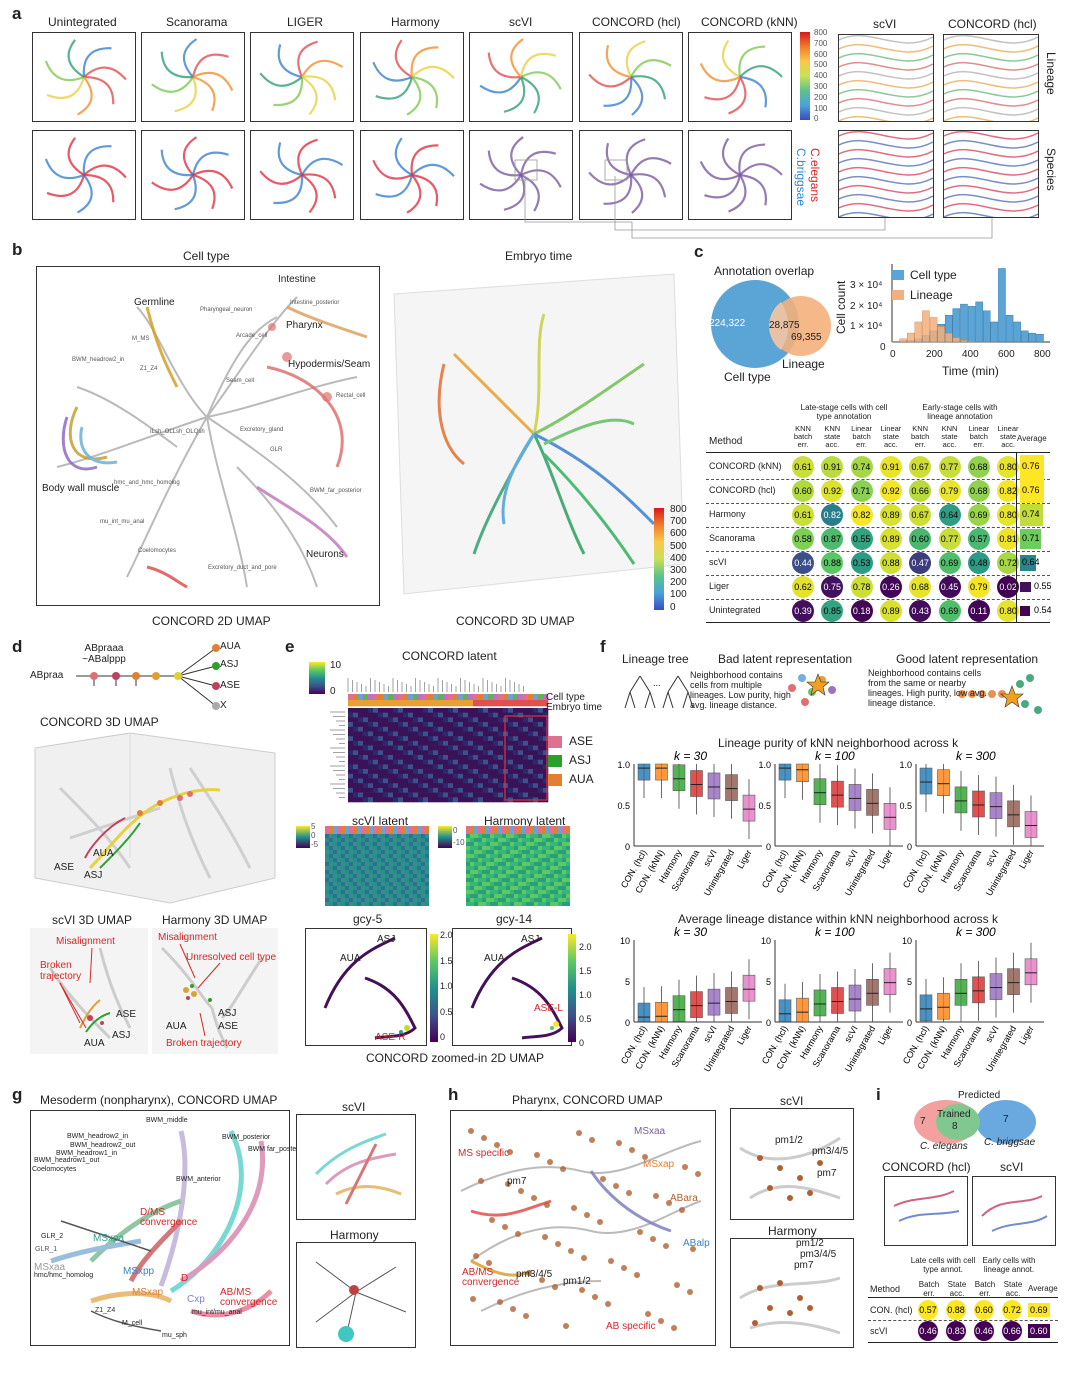 This screenshot has height=1374, width=1080. What do you see at coordinates (1031, 562) in the screenshot?
I see `c-avg-4: 0.64` at bounding box center [1031, 562].